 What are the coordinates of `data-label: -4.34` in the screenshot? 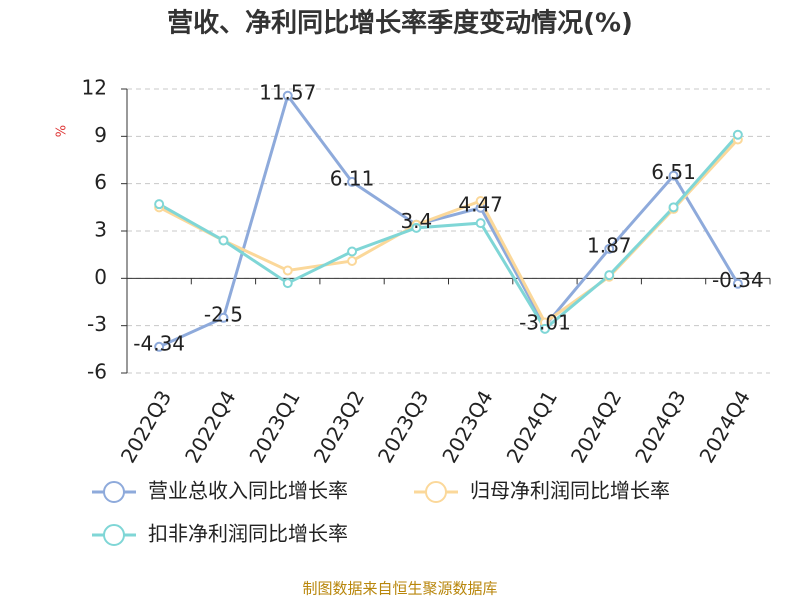 It's located at (159, 343).